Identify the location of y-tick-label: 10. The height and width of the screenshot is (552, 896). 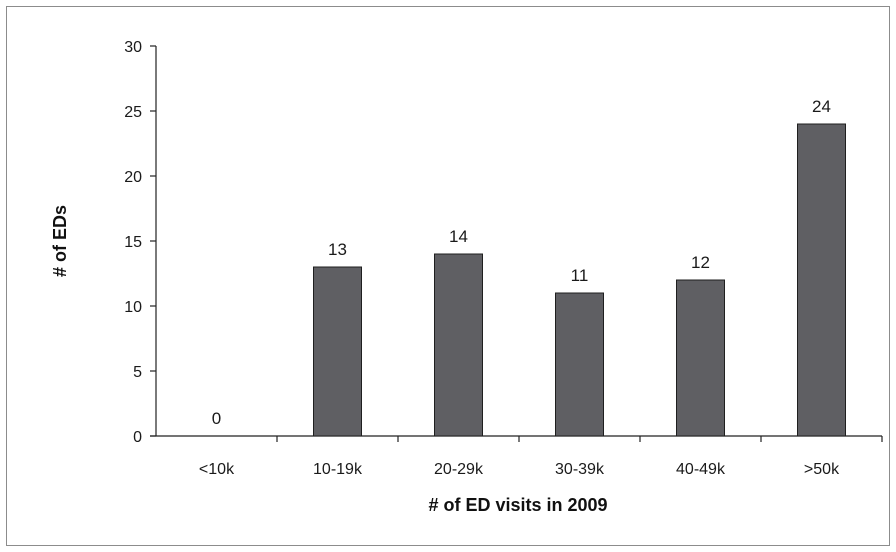
(133, 307).